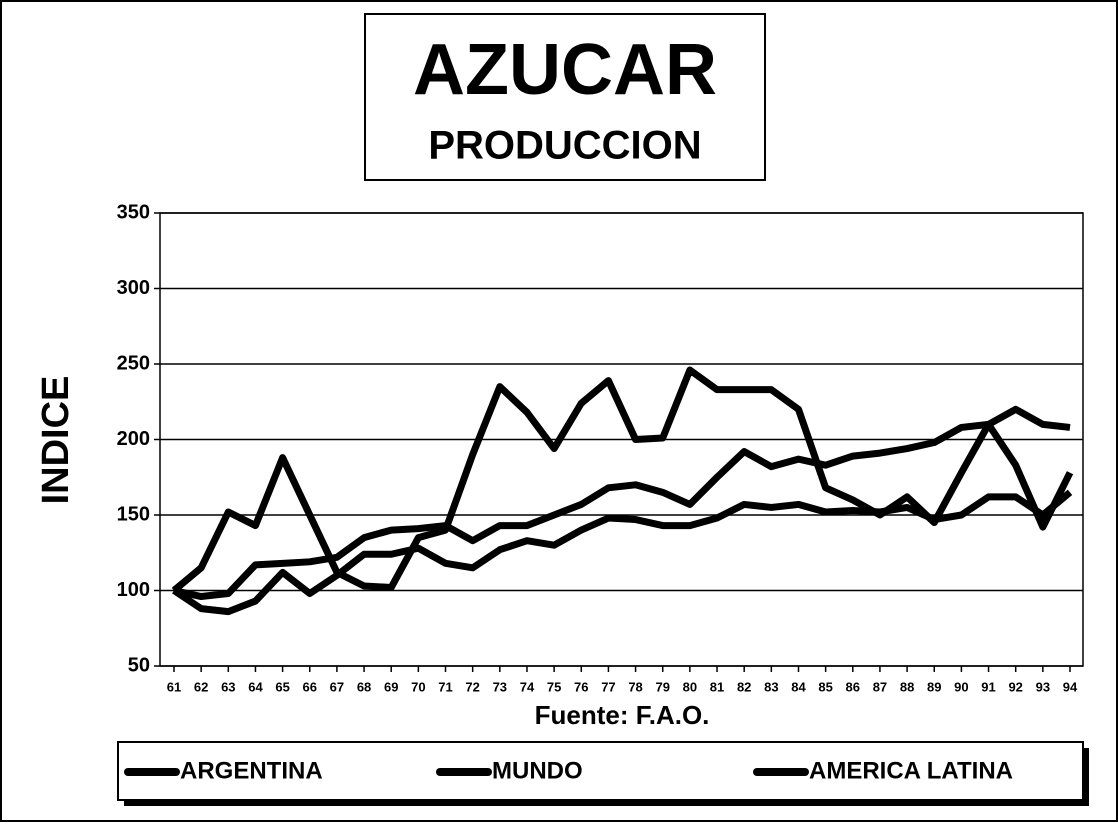 This screenshot has width=1118, height=827. I want to click on x-tick-label: 64, so click(255, 686).